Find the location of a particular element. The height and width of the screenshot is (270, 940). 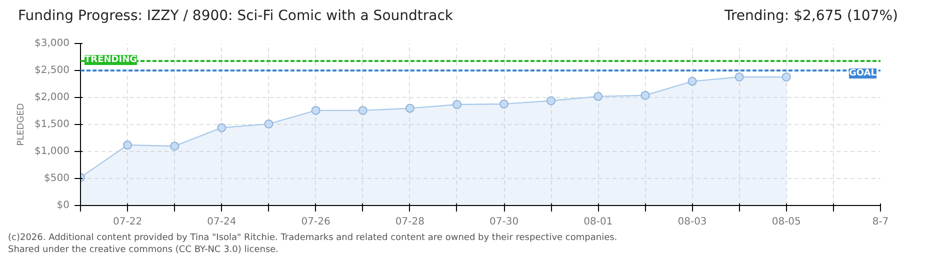

ref-line-label: GOAL is located at coordinates (863, 73).